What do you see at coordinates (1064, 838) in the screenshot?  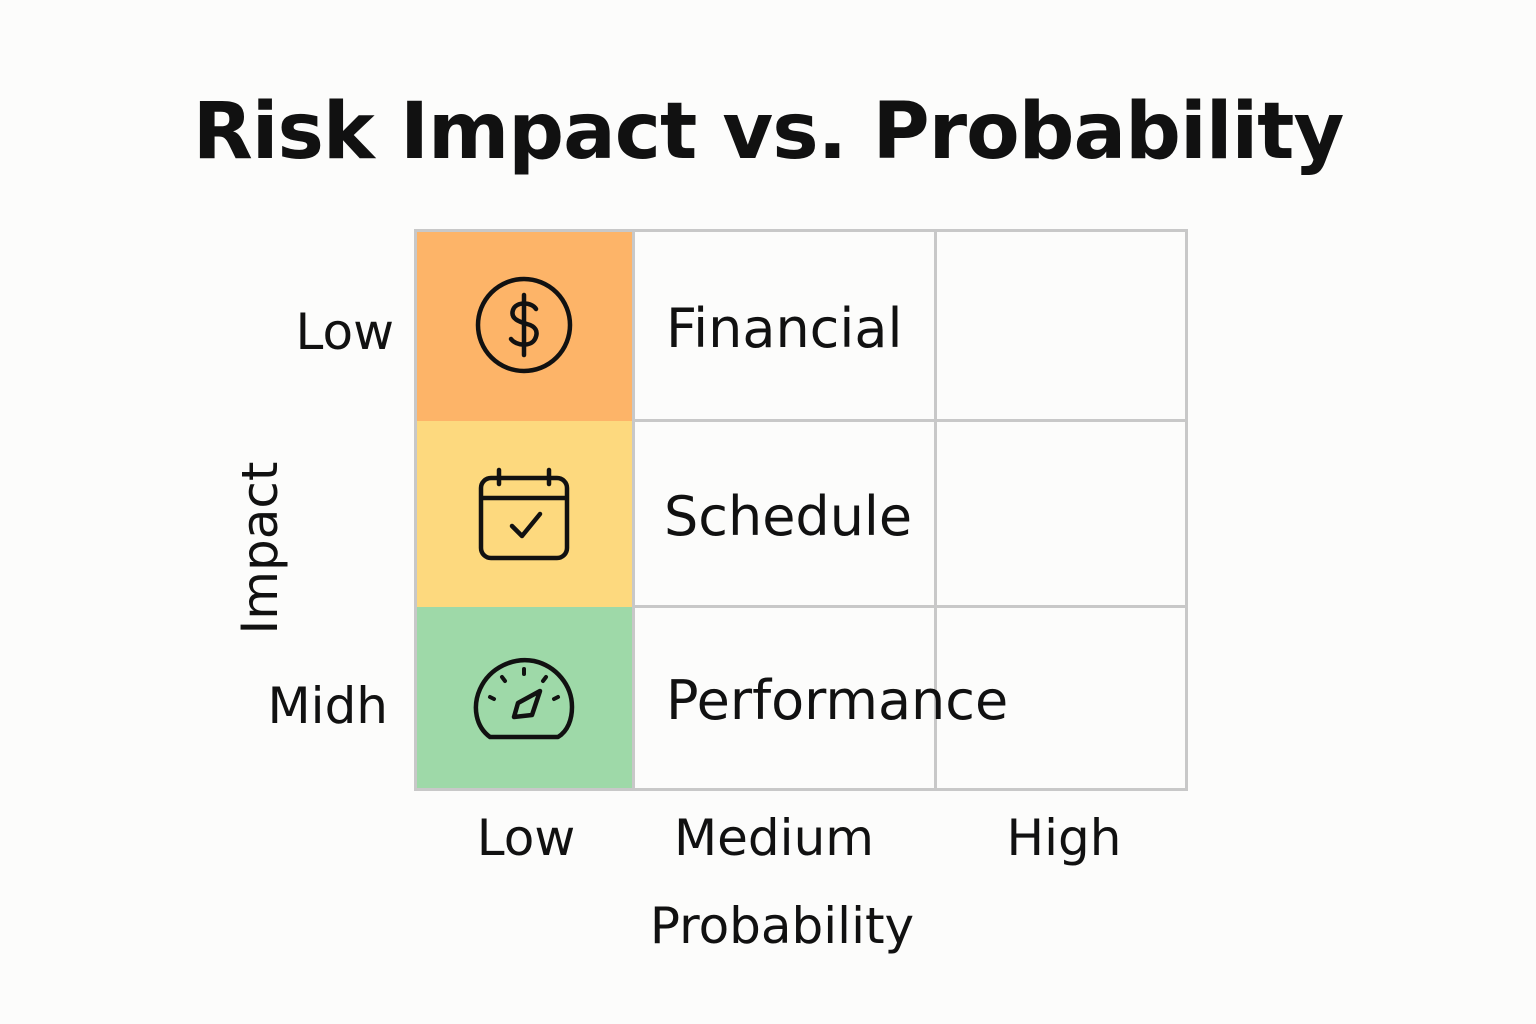 I see `x-tick-high: High` at bounding box center [1064, 838].